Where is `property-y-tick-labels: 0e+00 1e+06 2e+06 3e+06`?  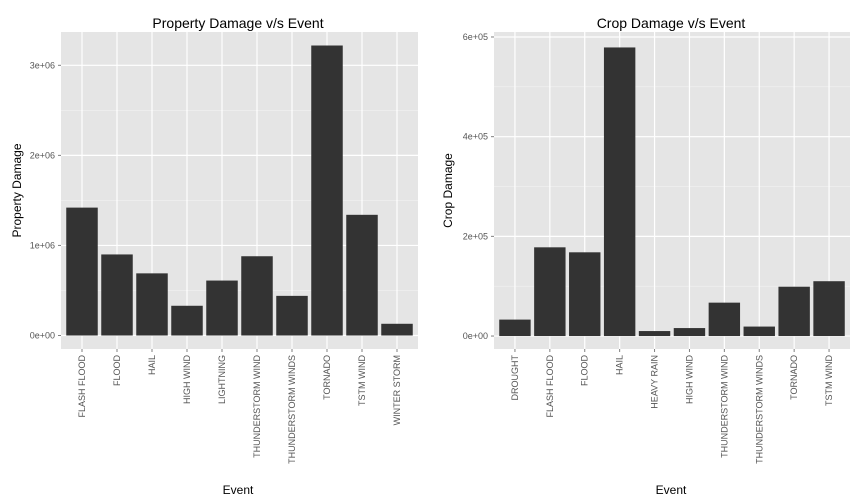
property-y-tick-labels: 0e+00 1e+06 2e+06 3e+06 is located at coordinates (45, 200).